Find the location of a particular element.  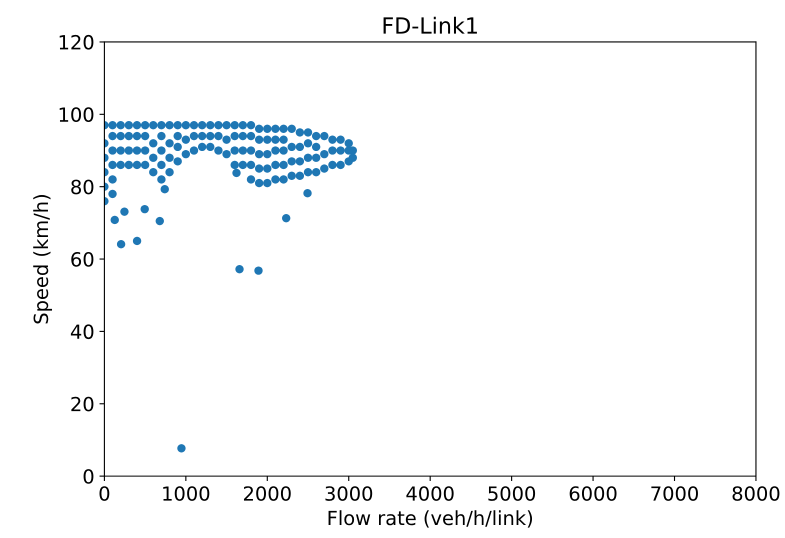

x-tick-label: 3000 is located at coordinates (348, 493).